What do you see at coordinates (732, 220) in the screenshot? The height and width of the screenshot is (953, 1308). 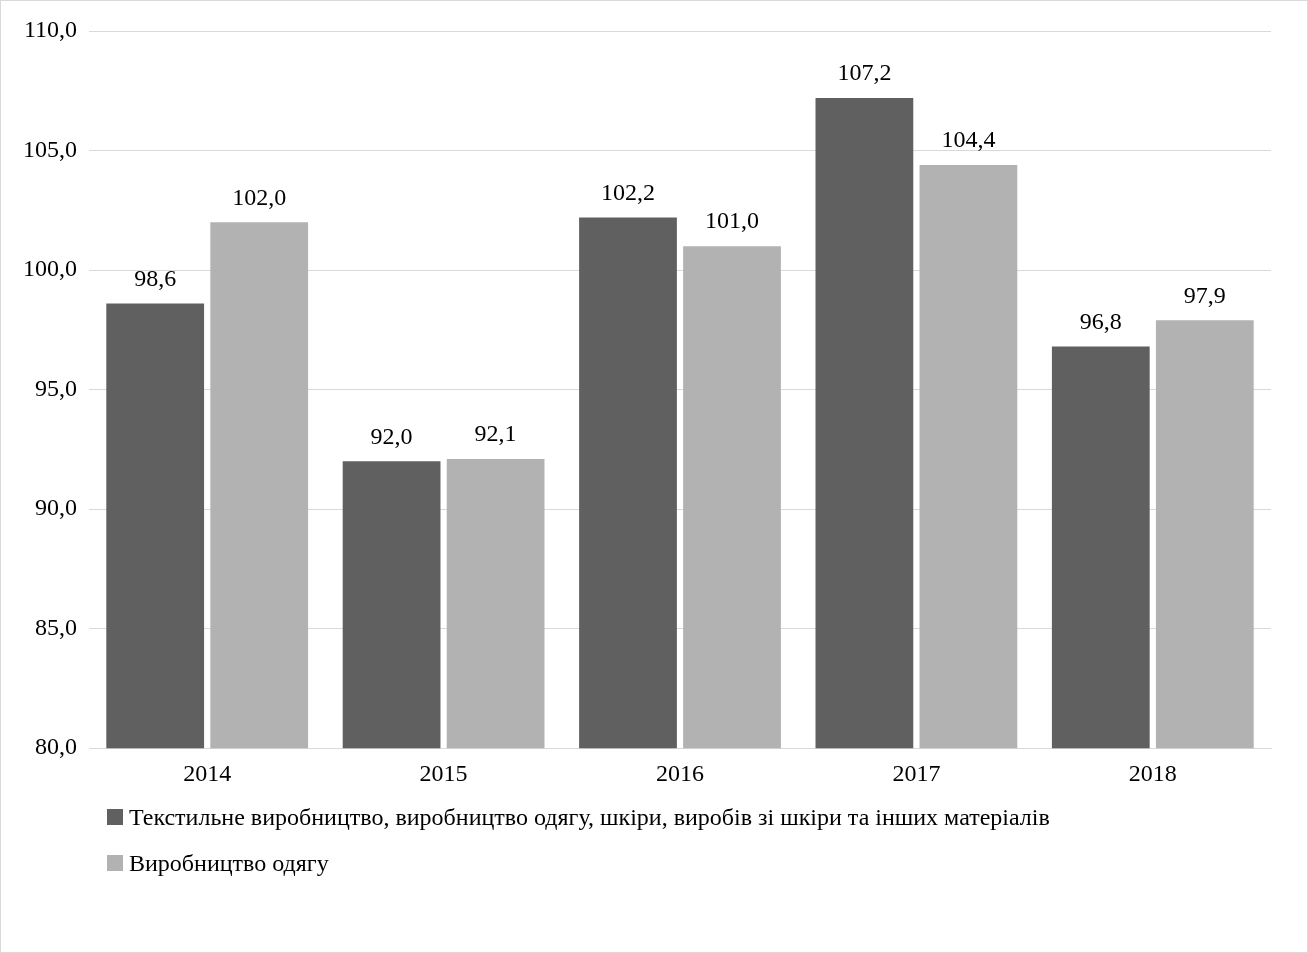 I see `data-label: 101,0` at bounding box center [732, 220].